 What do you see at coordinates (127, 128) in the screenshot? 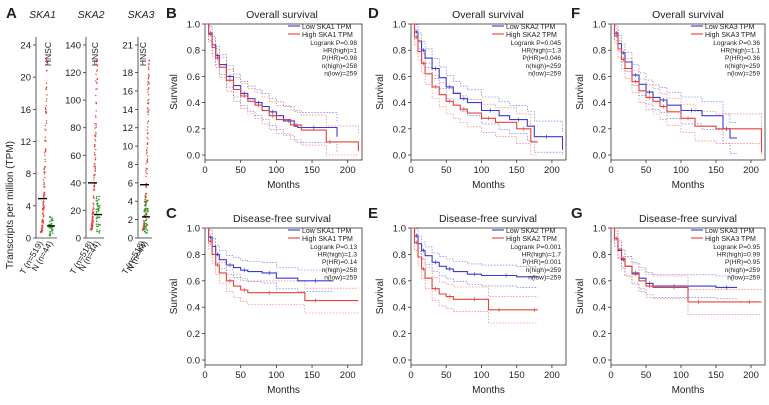
I see `y-tick-label: 12` at bounding box center [127, 128].